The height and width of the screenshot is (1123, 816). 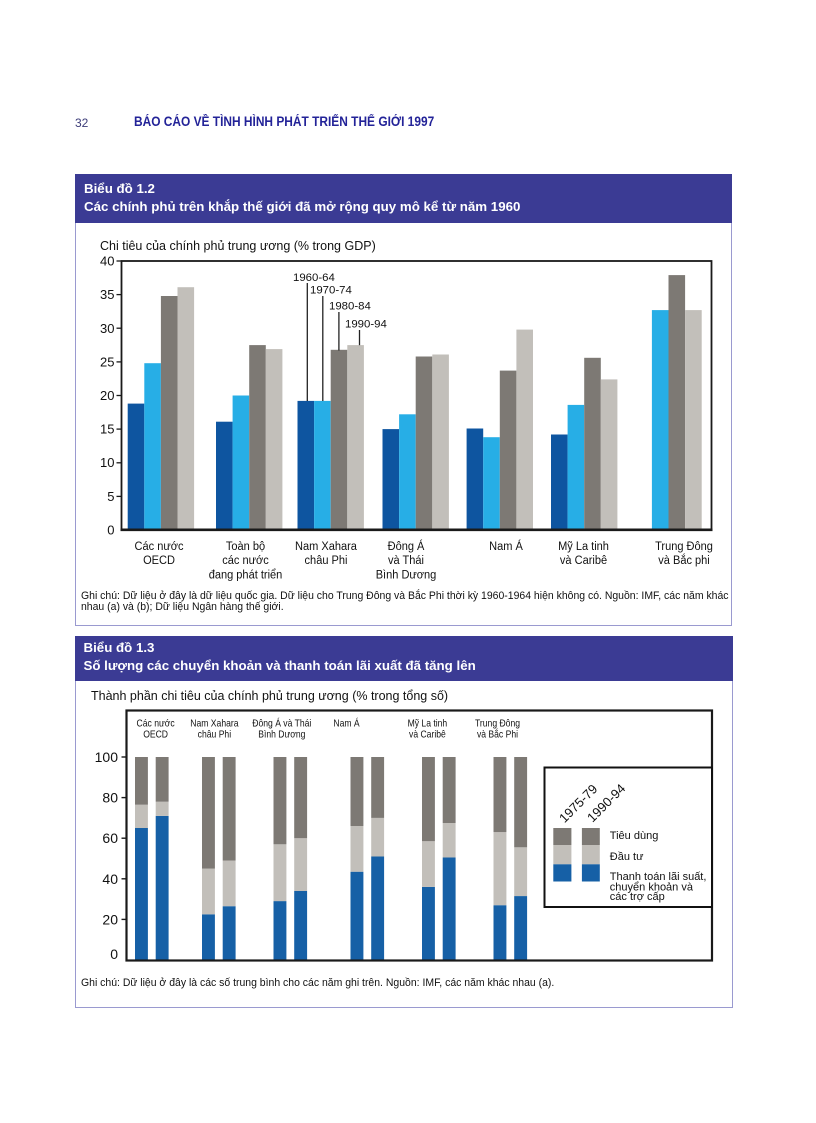 What do you see at coordinates (110, 838) in the screenshot?
I see `svg-text: 60` at bounding box center [110, 838].